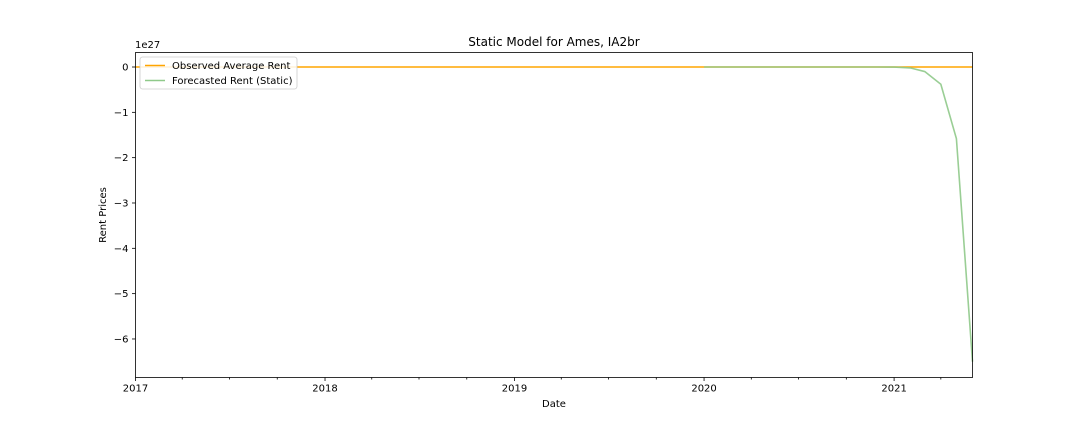  I want to click on chart-title: Static Model for Ames, IA2br, so click(553, 42).